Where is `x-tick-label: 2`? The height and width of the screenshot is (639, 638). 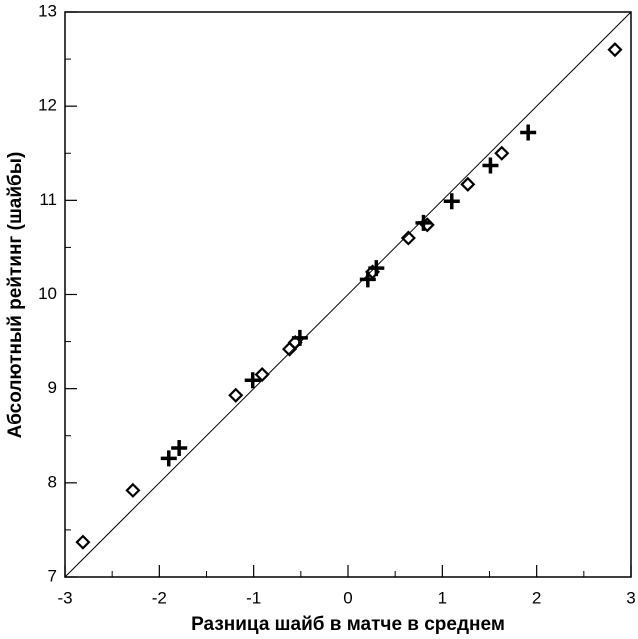
x-tick-label: 2 is located at coordinates (536, 597).